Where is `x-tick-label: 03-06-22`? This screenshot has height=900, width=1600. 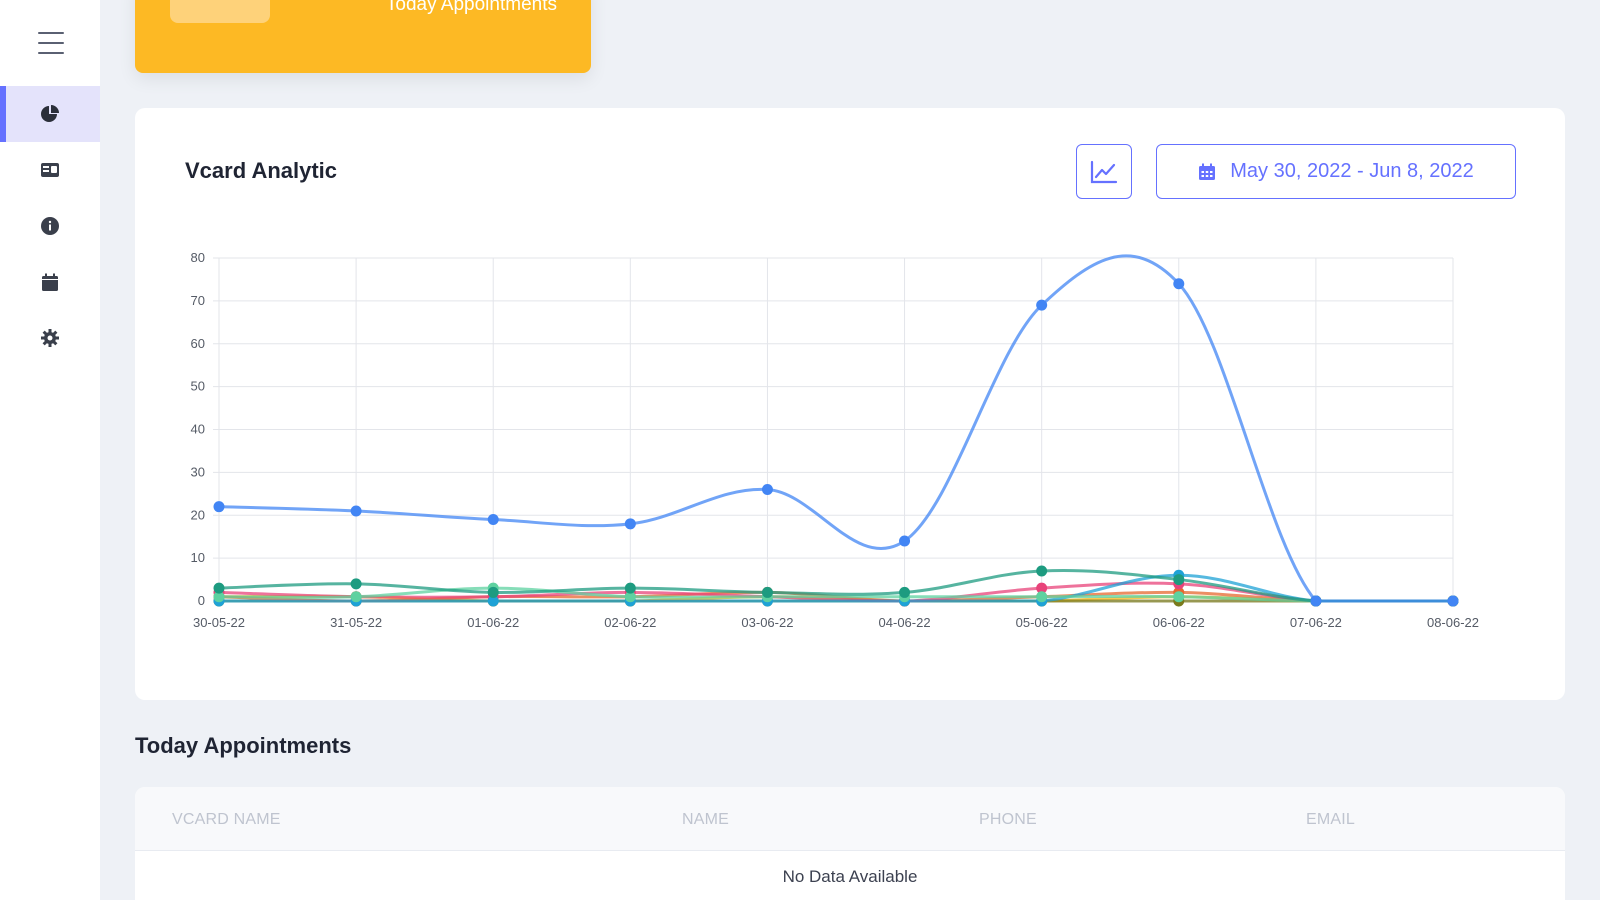
x-tick-label: 03-06-22 is located at coordinates (767, 622).